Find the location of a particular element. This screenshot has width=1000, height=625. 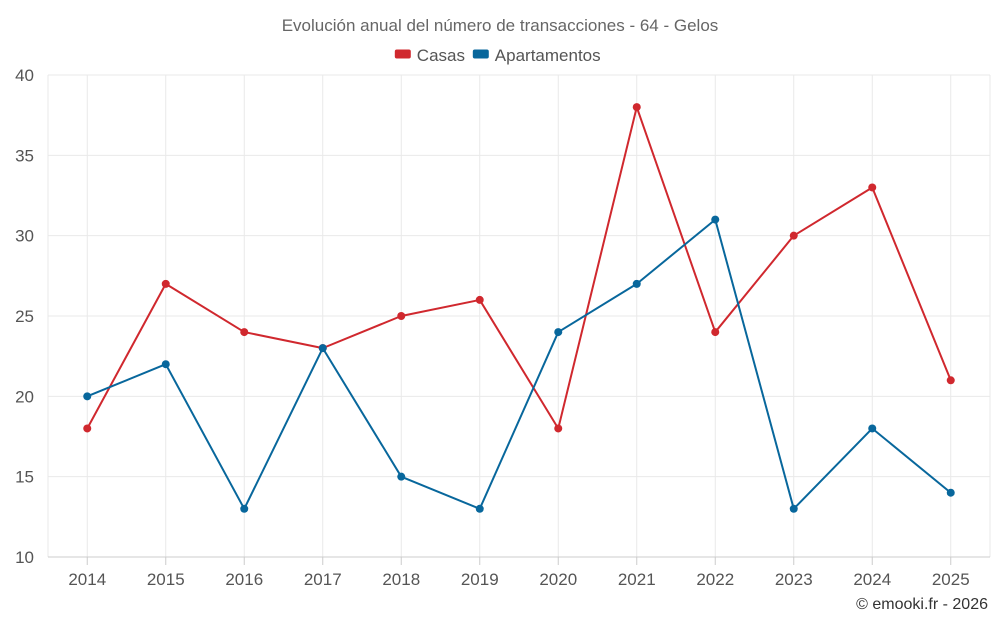

legend-item-apartamentos: Apartamentos is located at coordinates (536, 55).